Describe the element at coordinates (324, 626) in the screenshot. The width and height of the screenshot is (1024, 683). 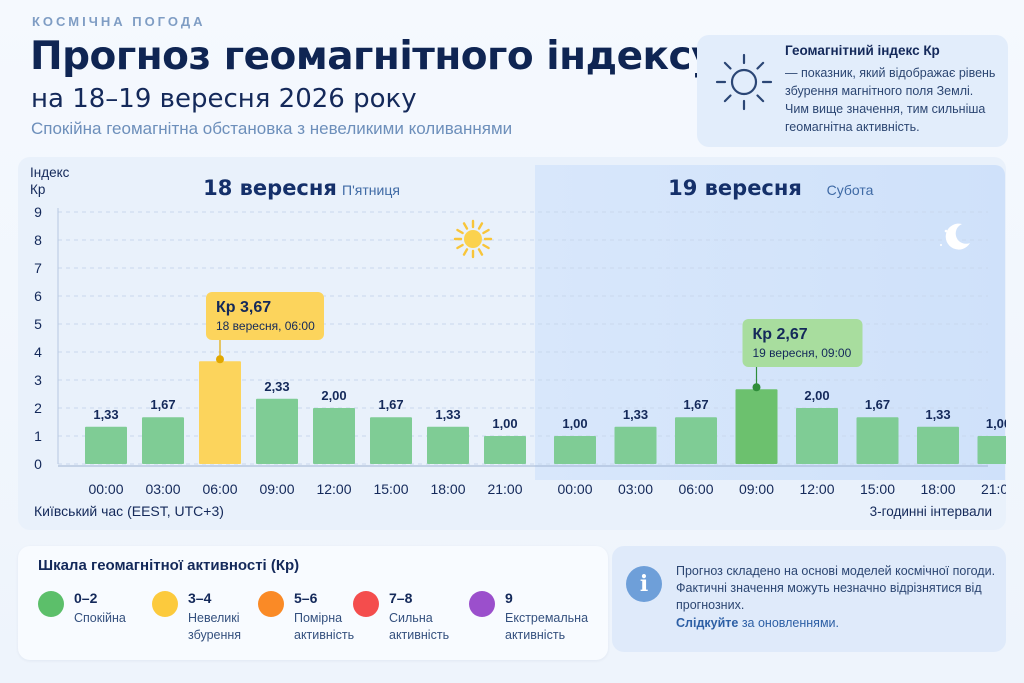
I see `legend-desc: Помірна активність` at that location.